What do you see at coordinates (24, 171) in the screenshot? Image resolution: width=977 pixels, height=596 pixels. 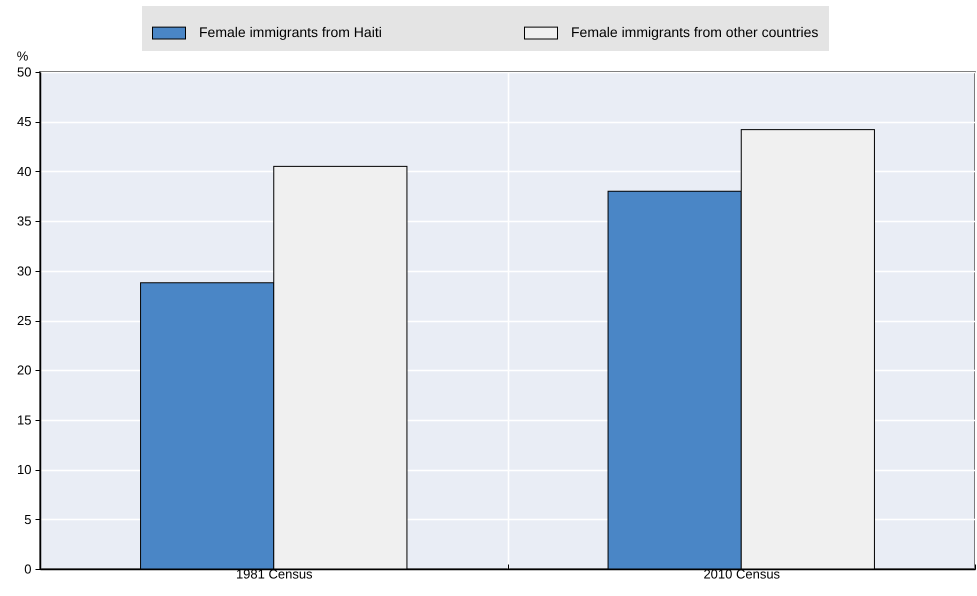 I see `y-tick-label: 40` at bounding box center [24, 171].